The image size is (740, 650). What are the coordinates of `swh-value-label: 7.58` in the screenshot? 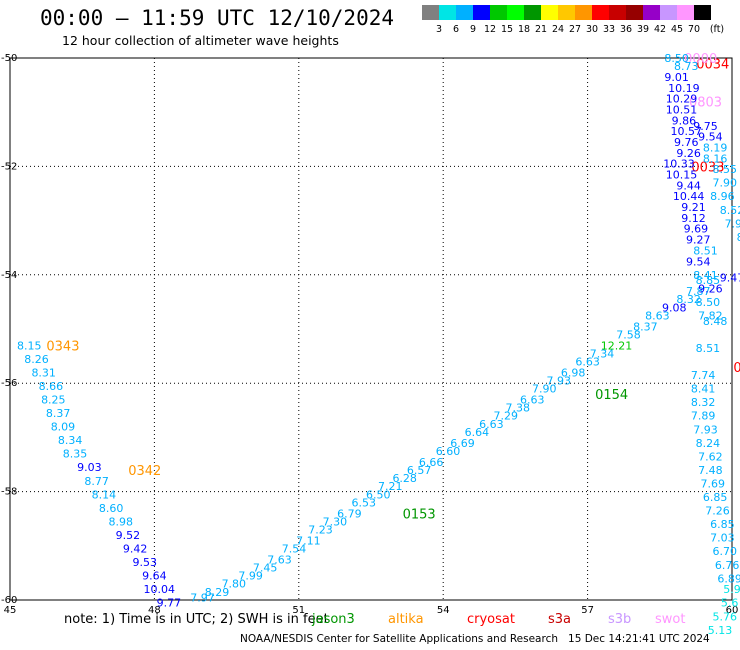 It's located at (628, 334).